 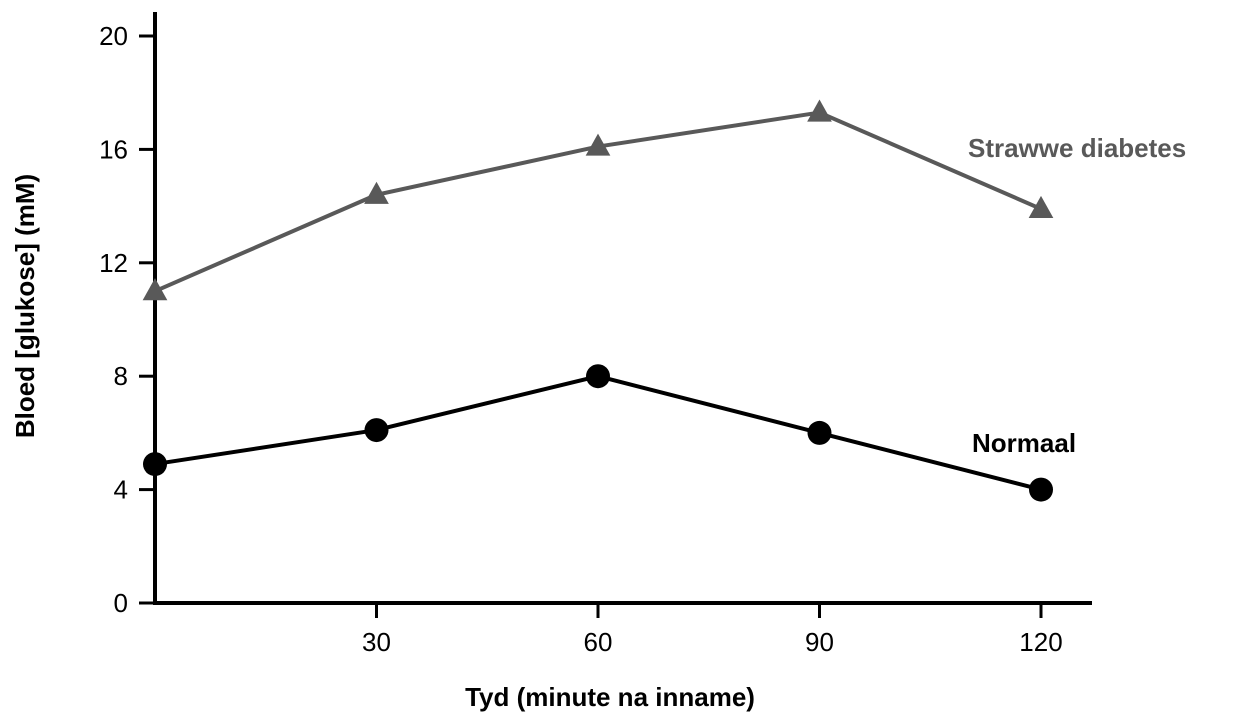 I want to click on y-tick-label: 20, so click(x=113, y=36).